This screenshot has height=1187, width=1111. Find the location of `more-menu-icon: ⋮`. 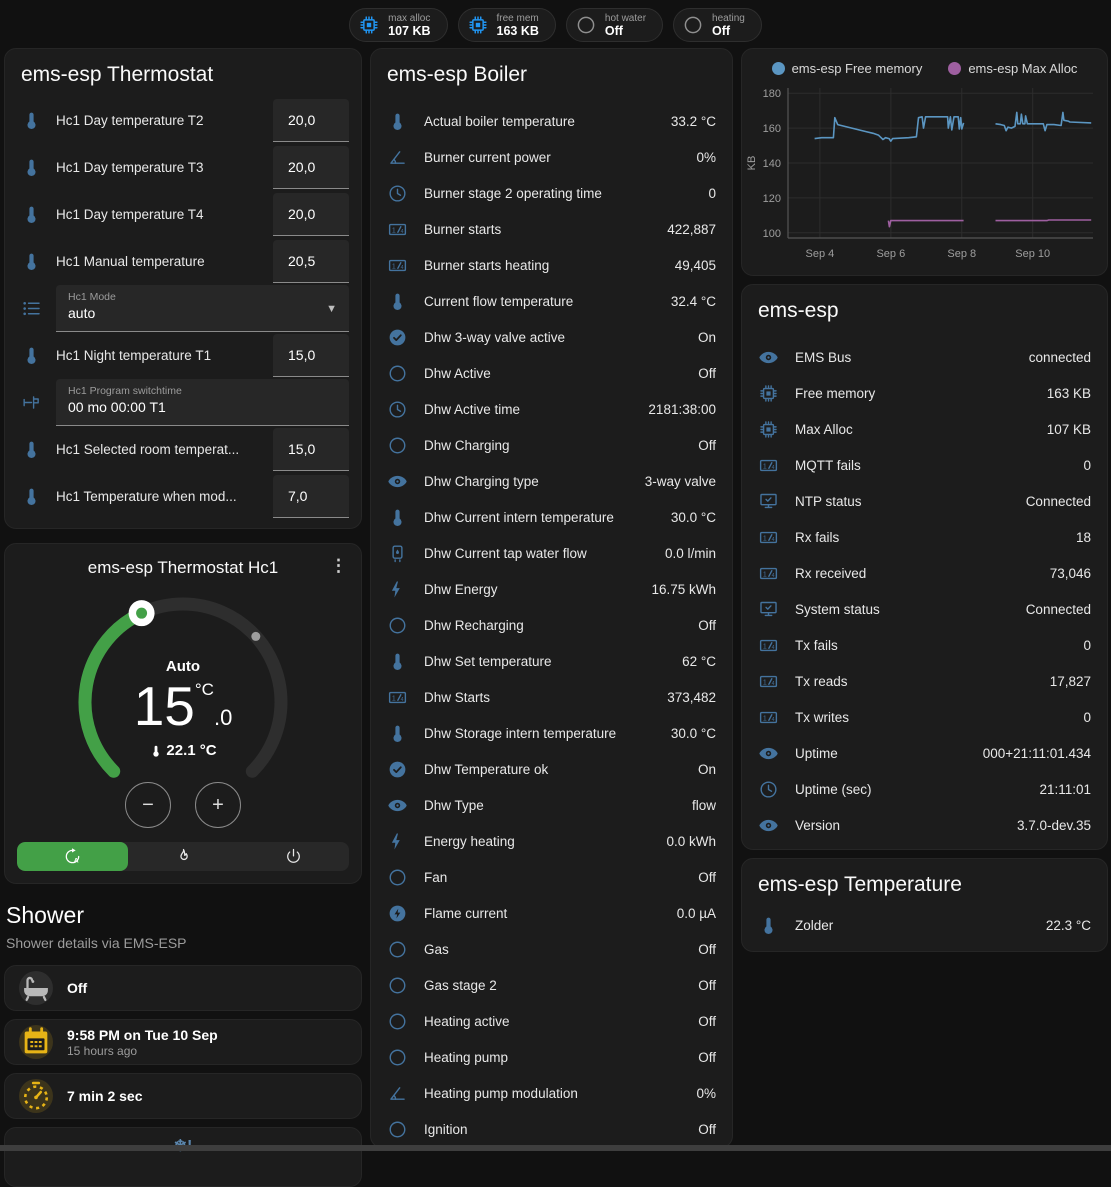

more-menu-icon: ⋮ is located at coordinates (338, 565).